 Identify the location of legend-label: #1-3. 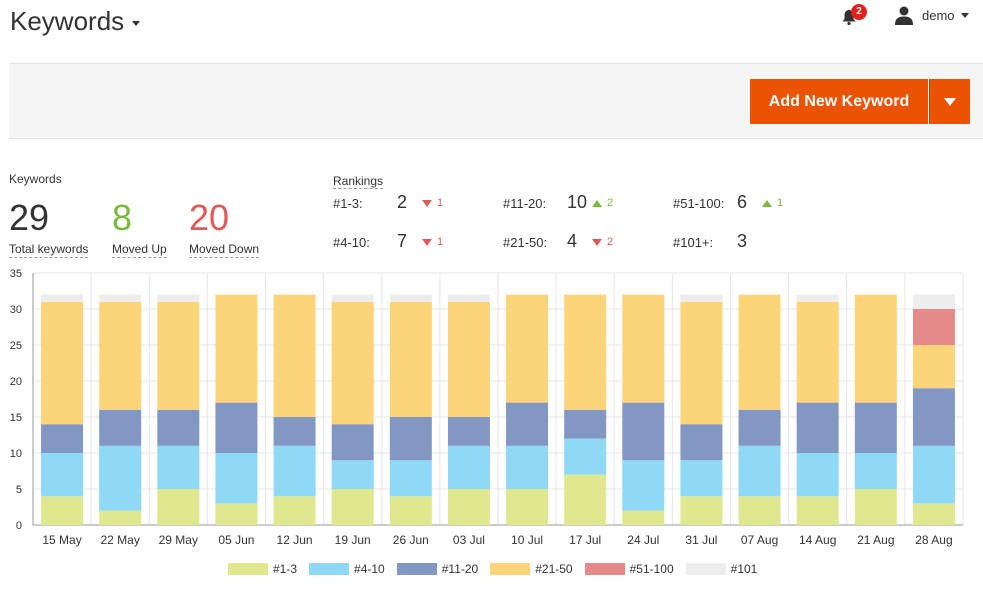
(285, 569).